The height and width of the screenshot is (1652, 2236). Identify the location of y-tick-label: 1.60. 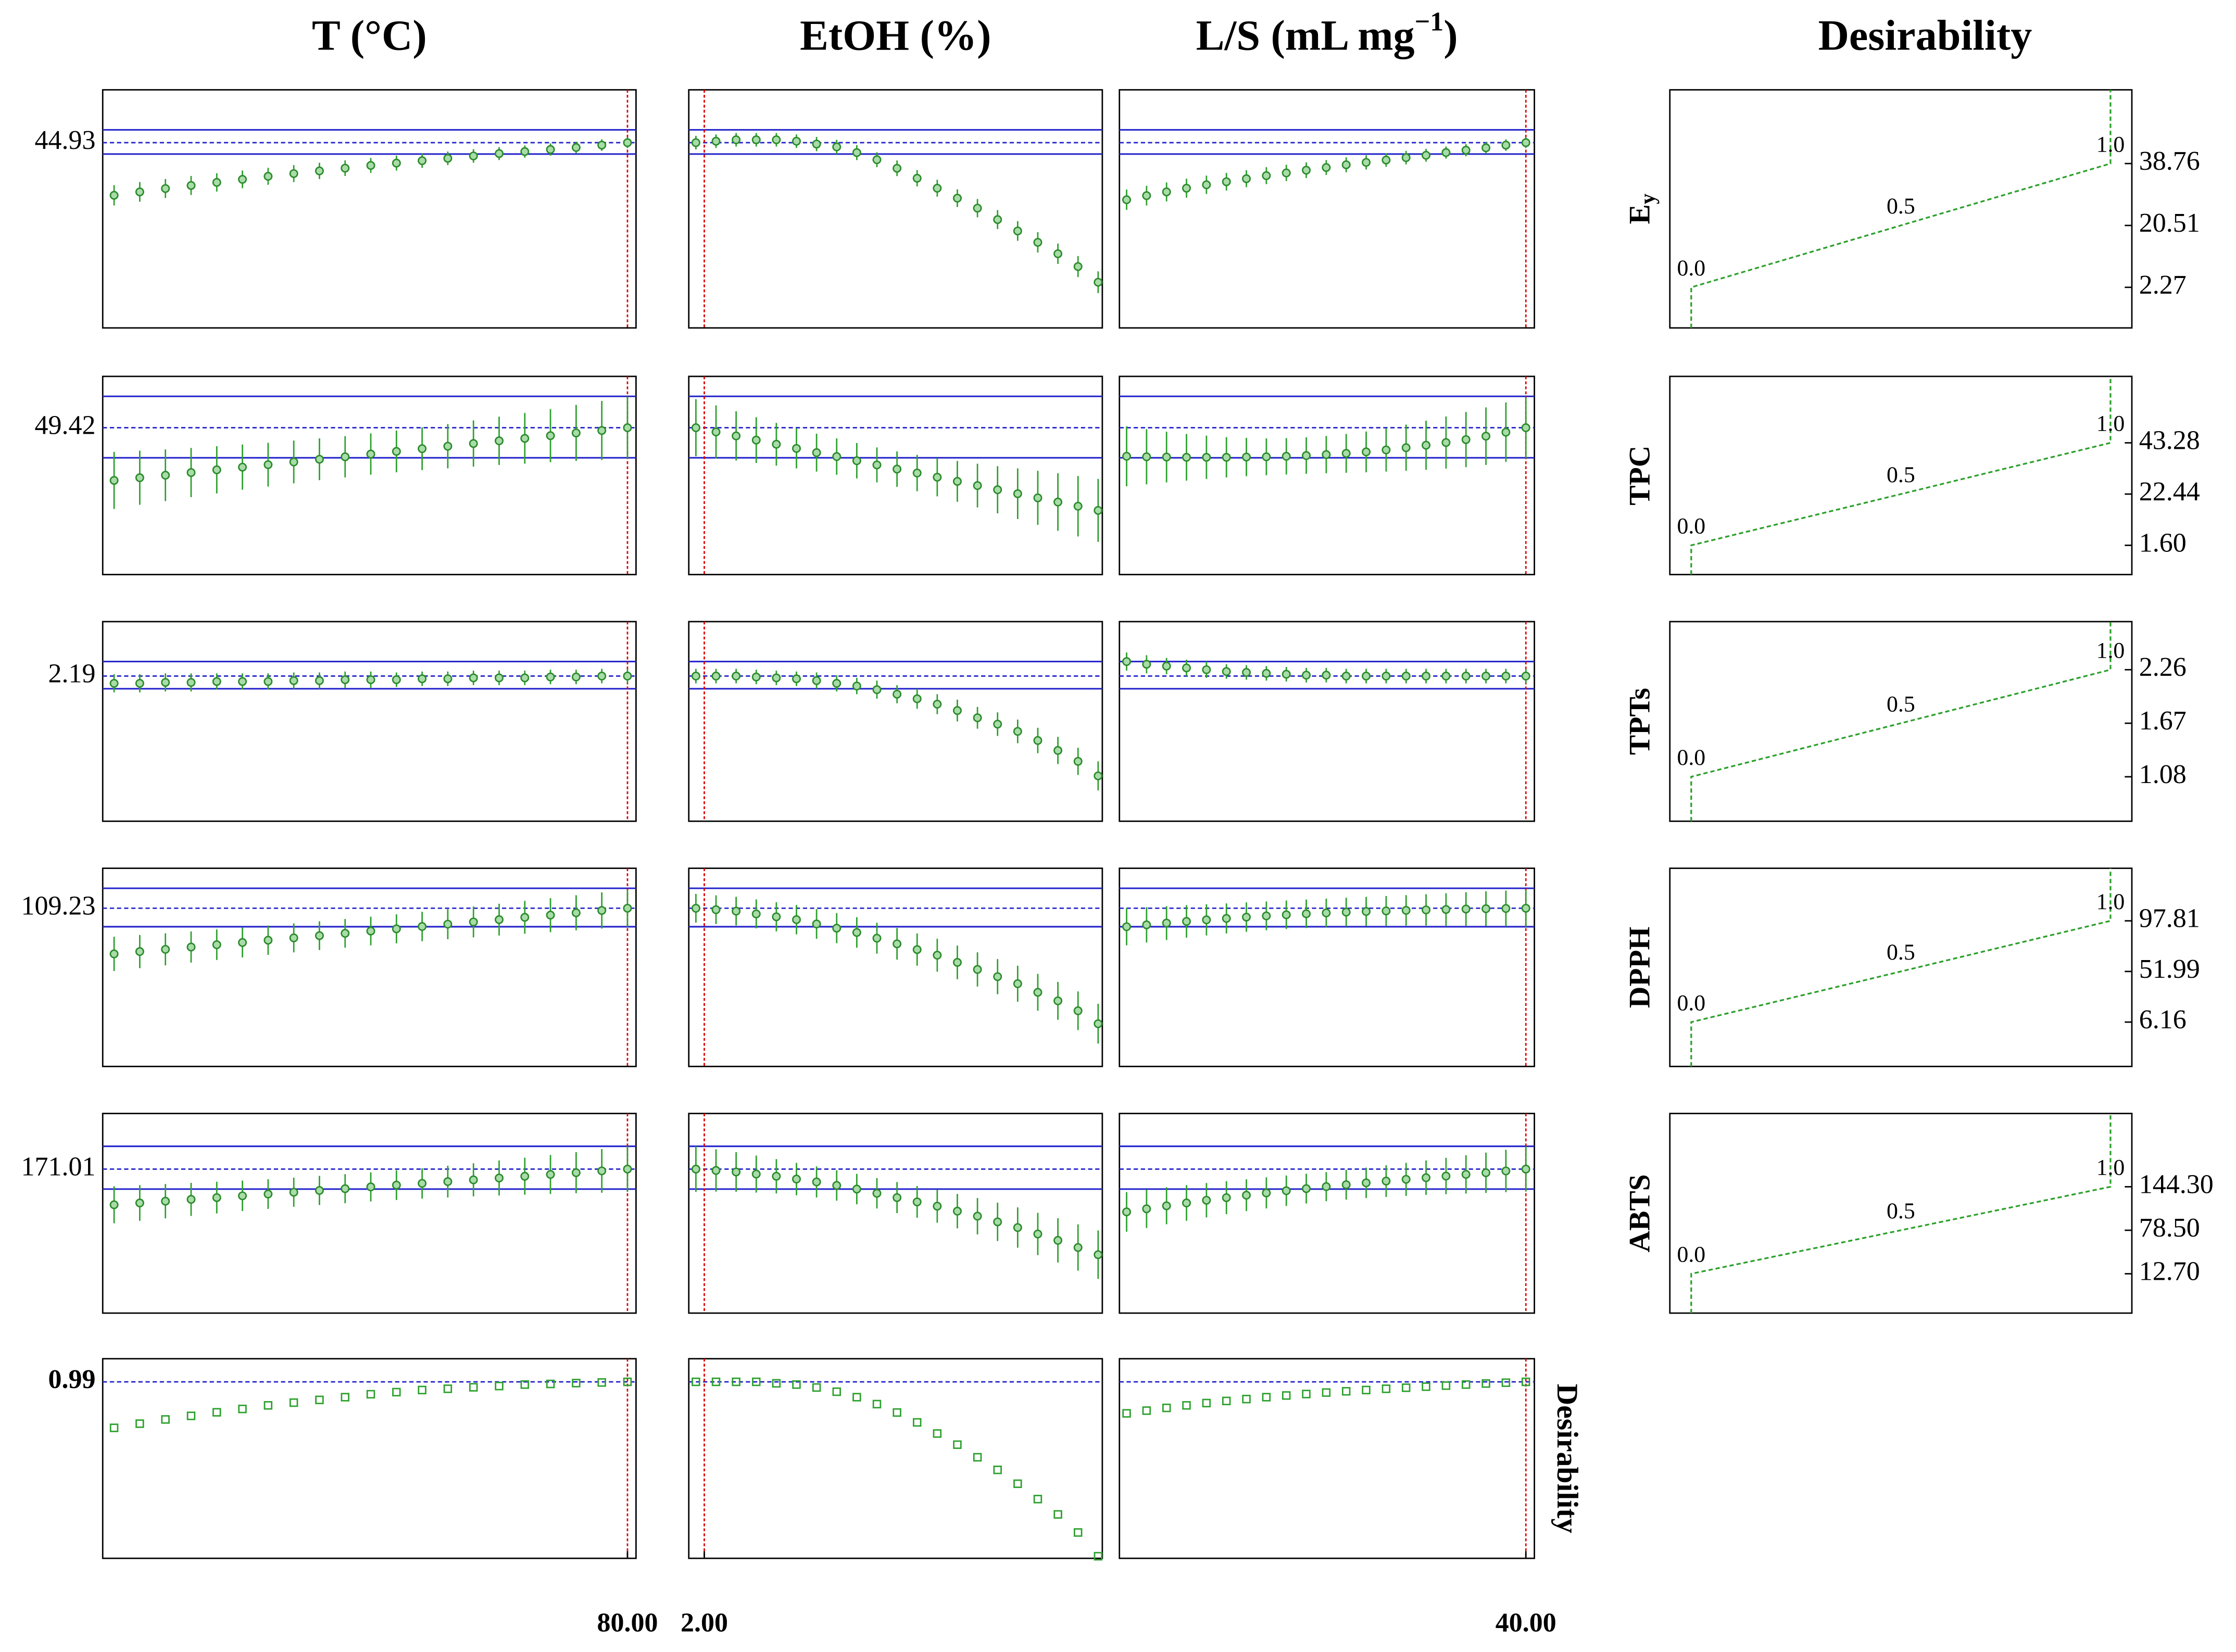
(2163, 543).